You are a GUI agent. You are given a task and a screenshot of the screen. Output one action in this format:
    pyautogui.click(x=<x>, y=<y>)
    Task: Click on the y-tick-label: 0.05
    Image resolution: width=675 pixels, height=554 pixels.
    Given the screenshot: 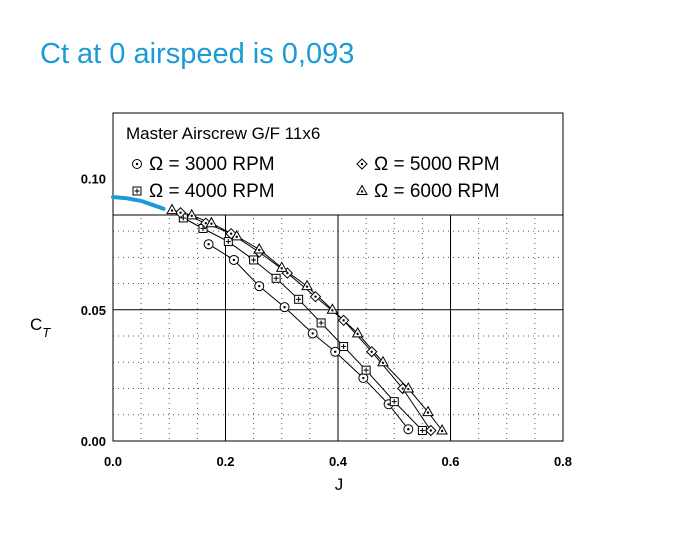 What is the action you would take?
    pyautogui.click(x=93, y=310)
    